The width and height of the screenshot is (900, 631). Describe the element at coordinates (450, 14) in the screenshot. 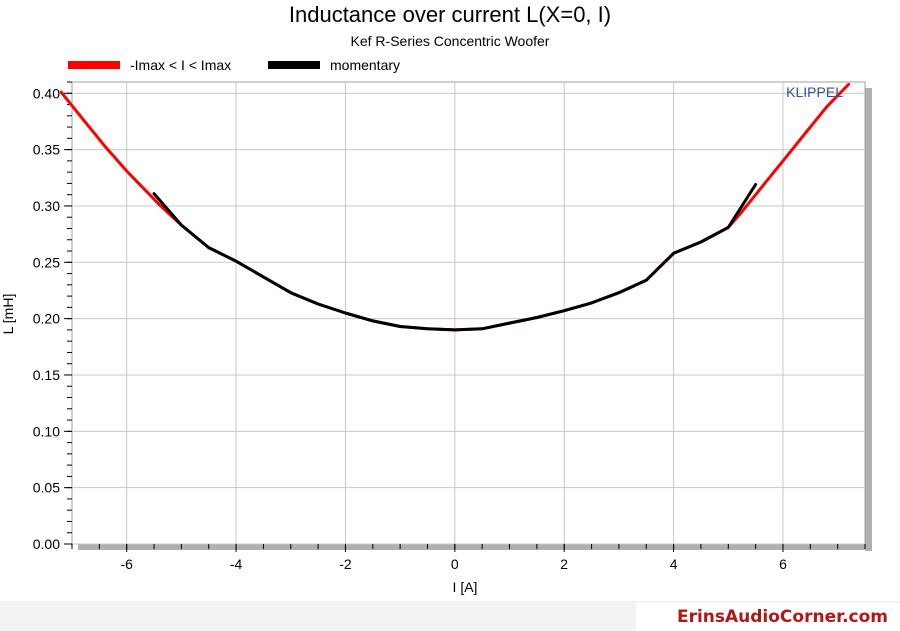

I see `chart-title: Inductance over current L(X=0, I)` at that location.